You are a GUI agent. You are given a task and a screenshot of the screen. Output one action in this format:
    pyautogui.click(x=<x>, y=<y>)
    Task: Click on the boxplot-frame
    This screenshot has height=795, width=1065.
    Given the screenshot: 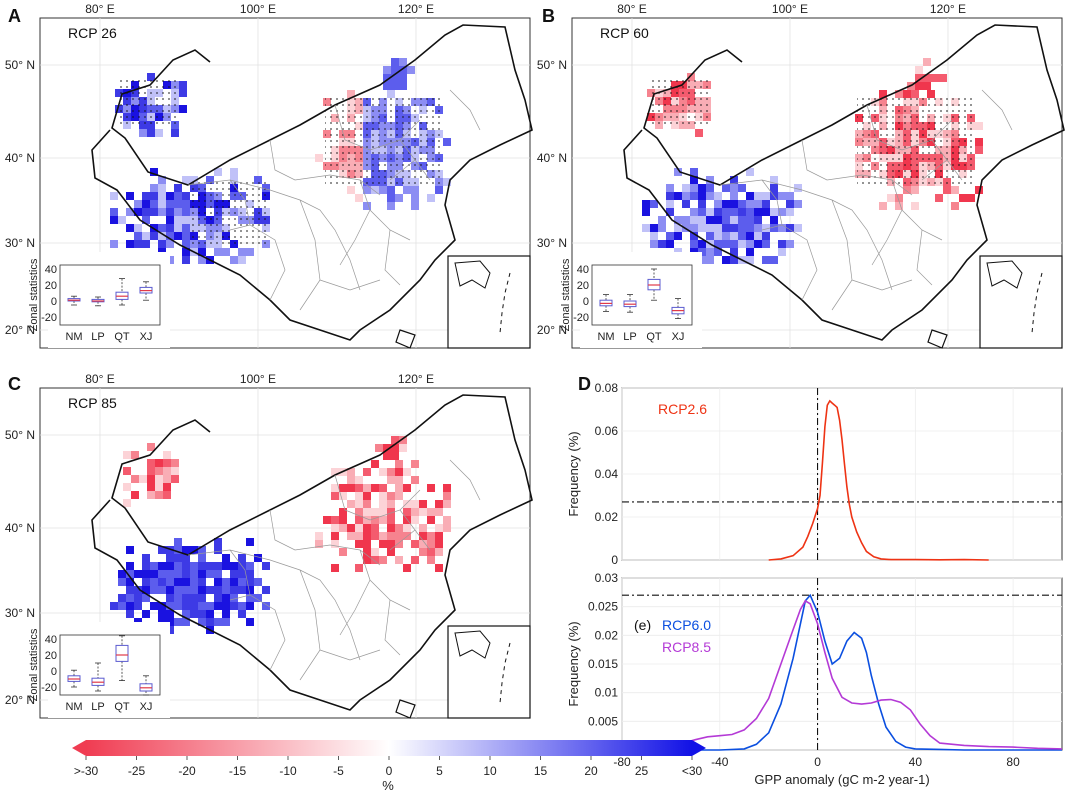 What is the action you would take?
    pyautogui.click(x=110, y=295)
    